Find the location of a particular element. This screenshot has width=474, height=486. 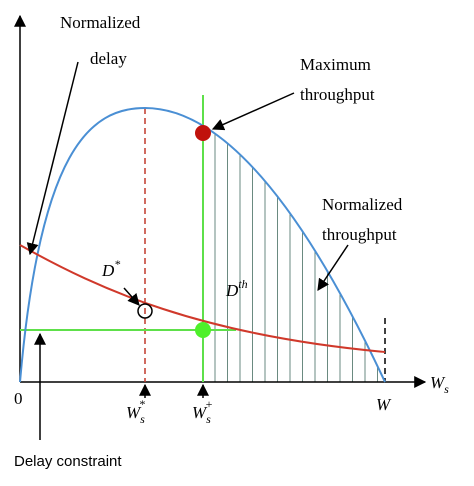

label: Dth is located at coordinates (236, 288).